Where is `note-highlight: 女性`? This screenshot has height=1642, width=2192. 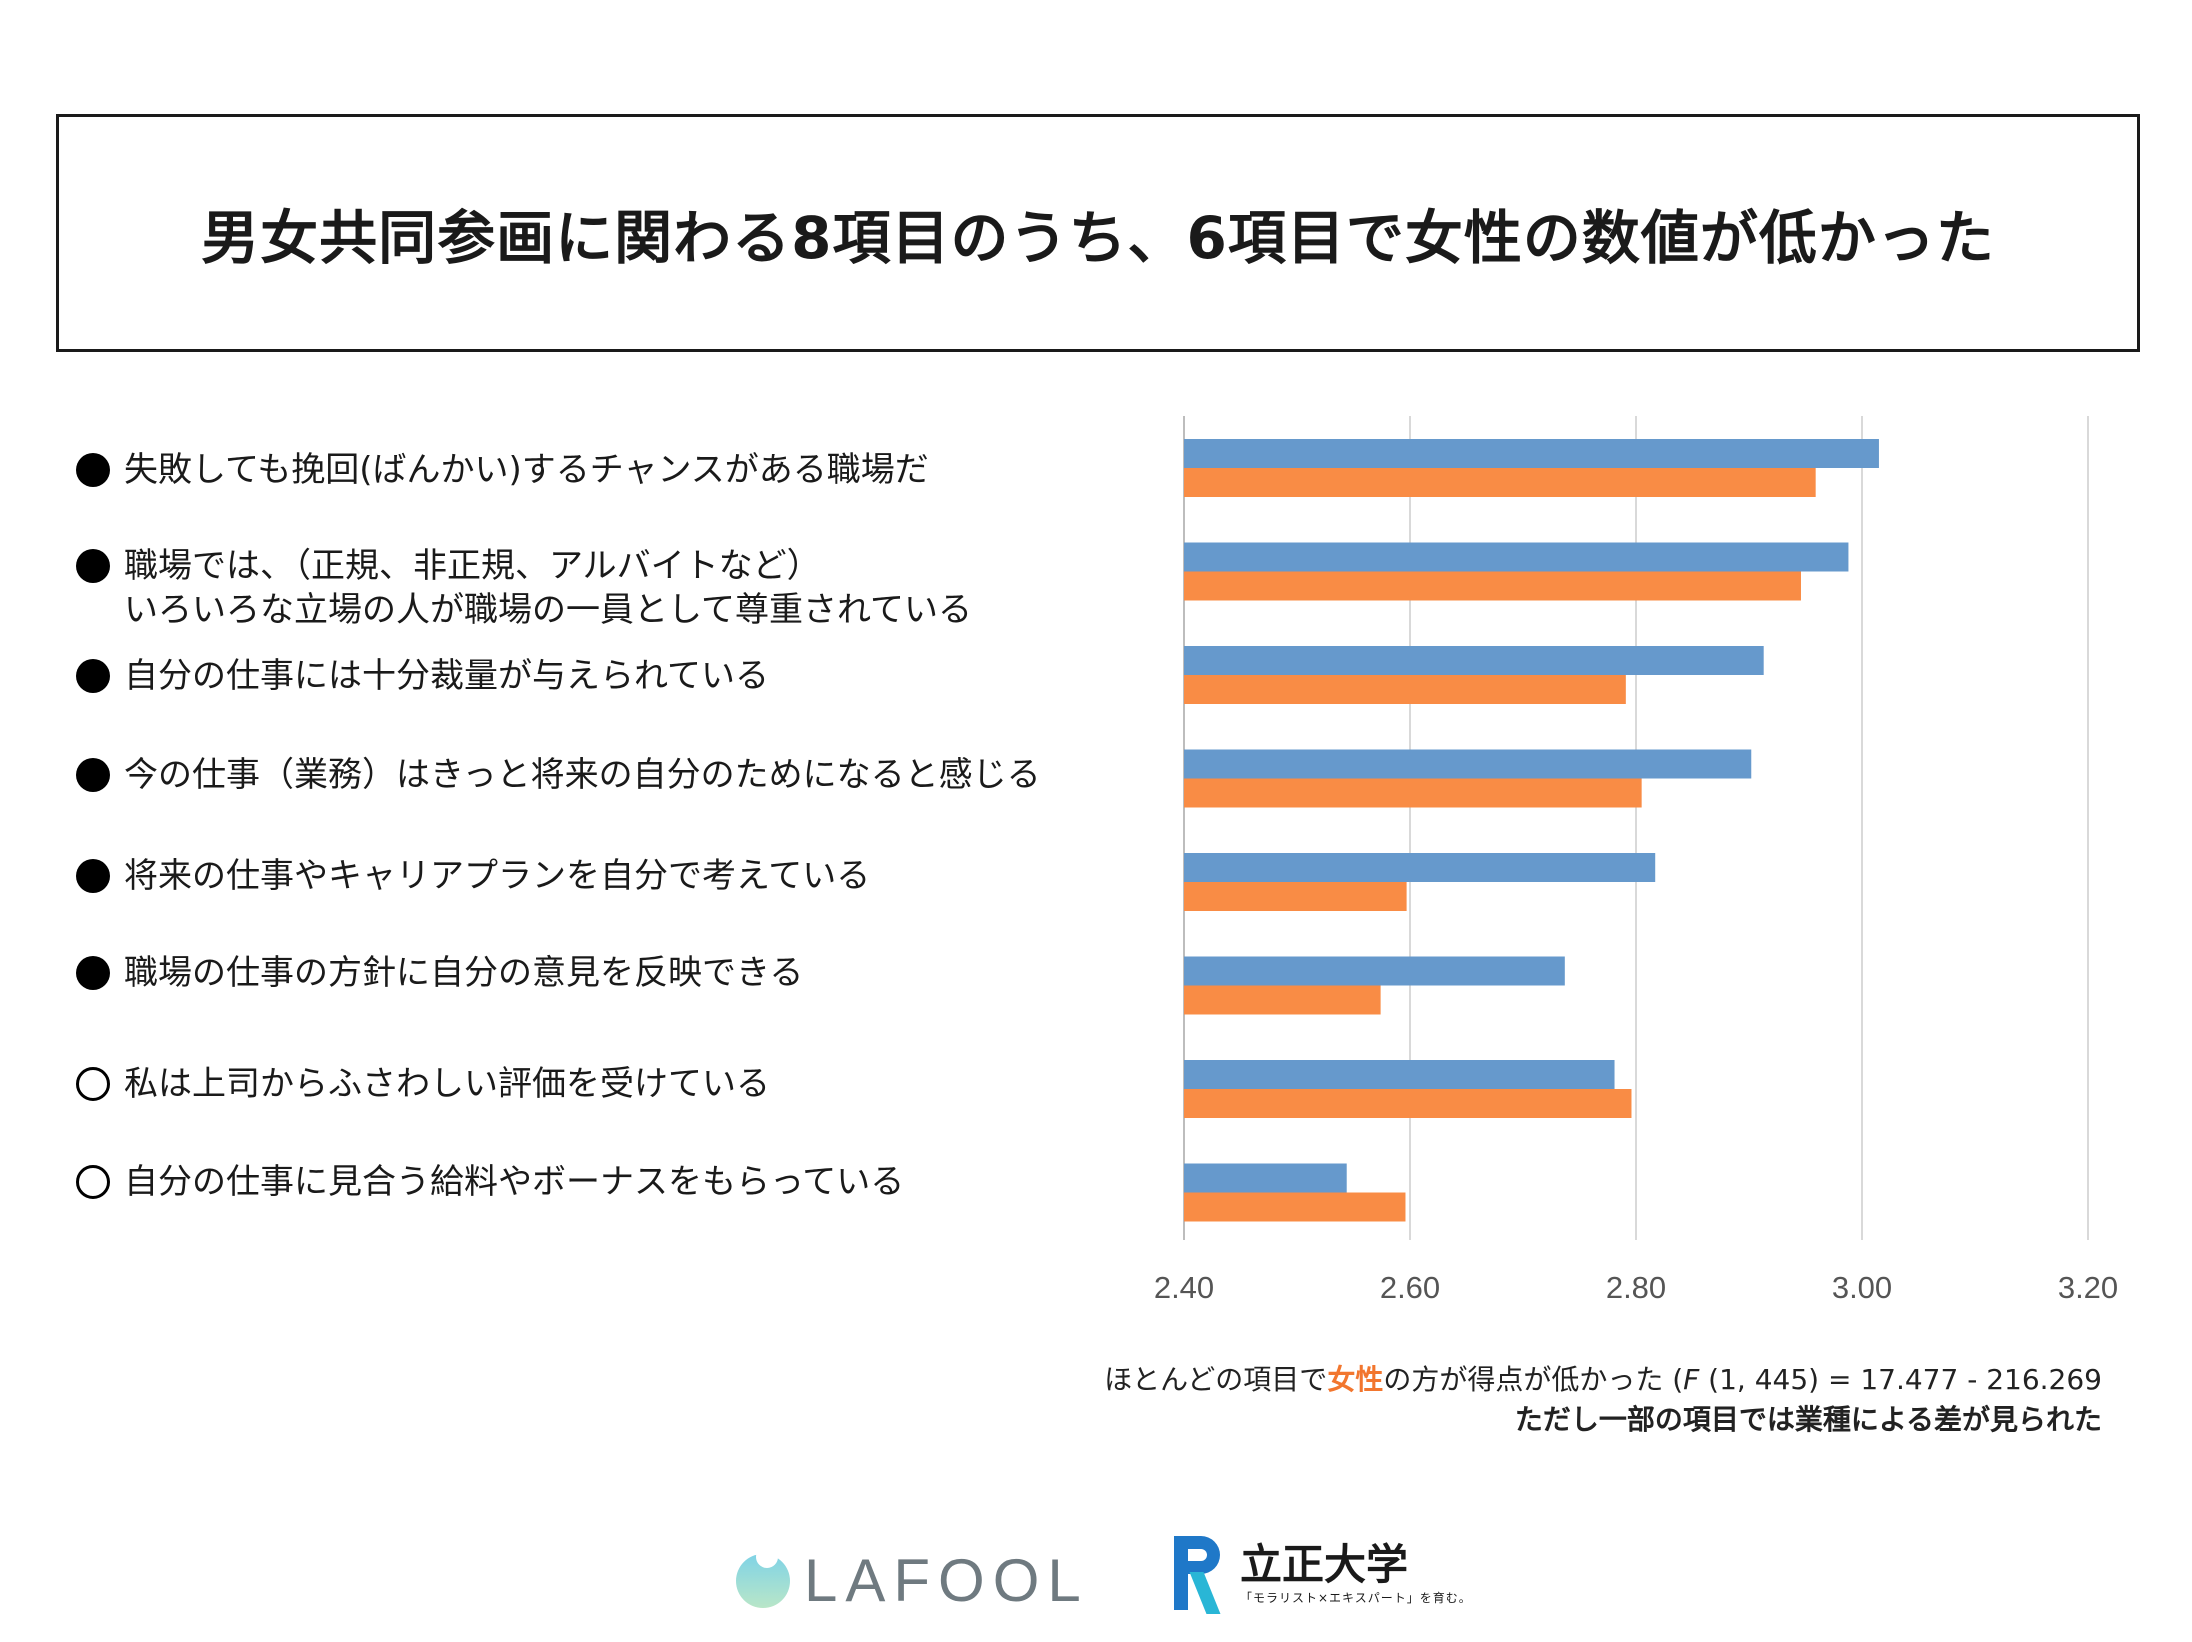
note-highlight: 女性 is located at coordinates (1355, 1379).